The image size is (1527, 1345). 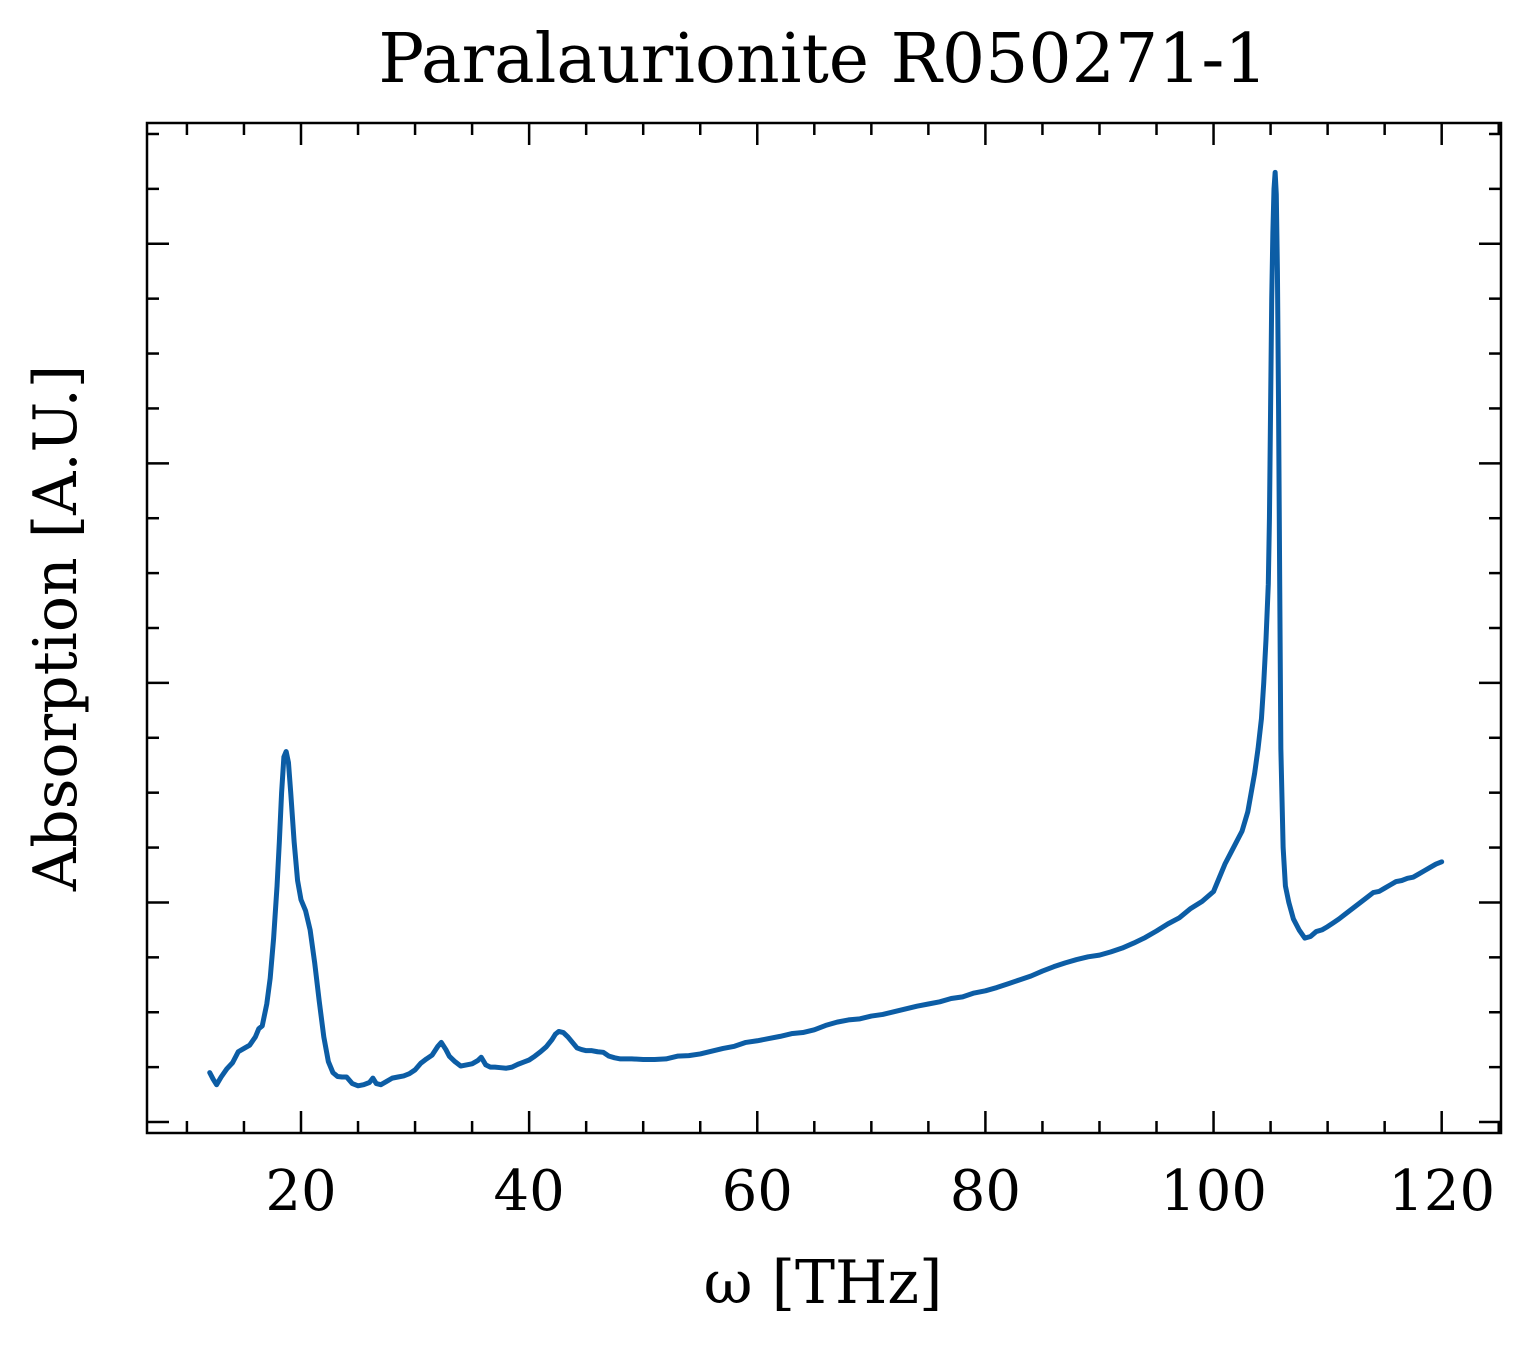 I want to click on x-tick-label: 100, so click(x=1213, y=1191).